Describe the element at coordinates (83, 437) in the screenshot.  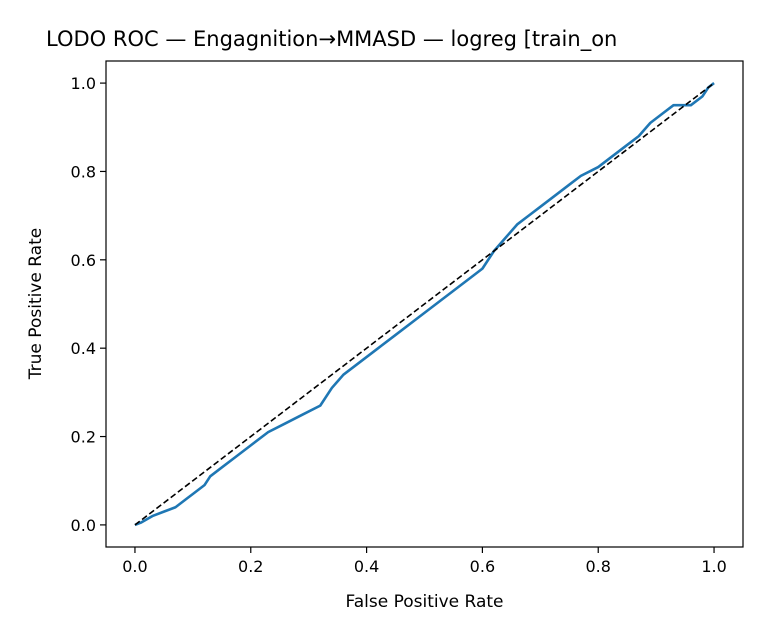
I see `y-tick-label: 0.2` at that location.